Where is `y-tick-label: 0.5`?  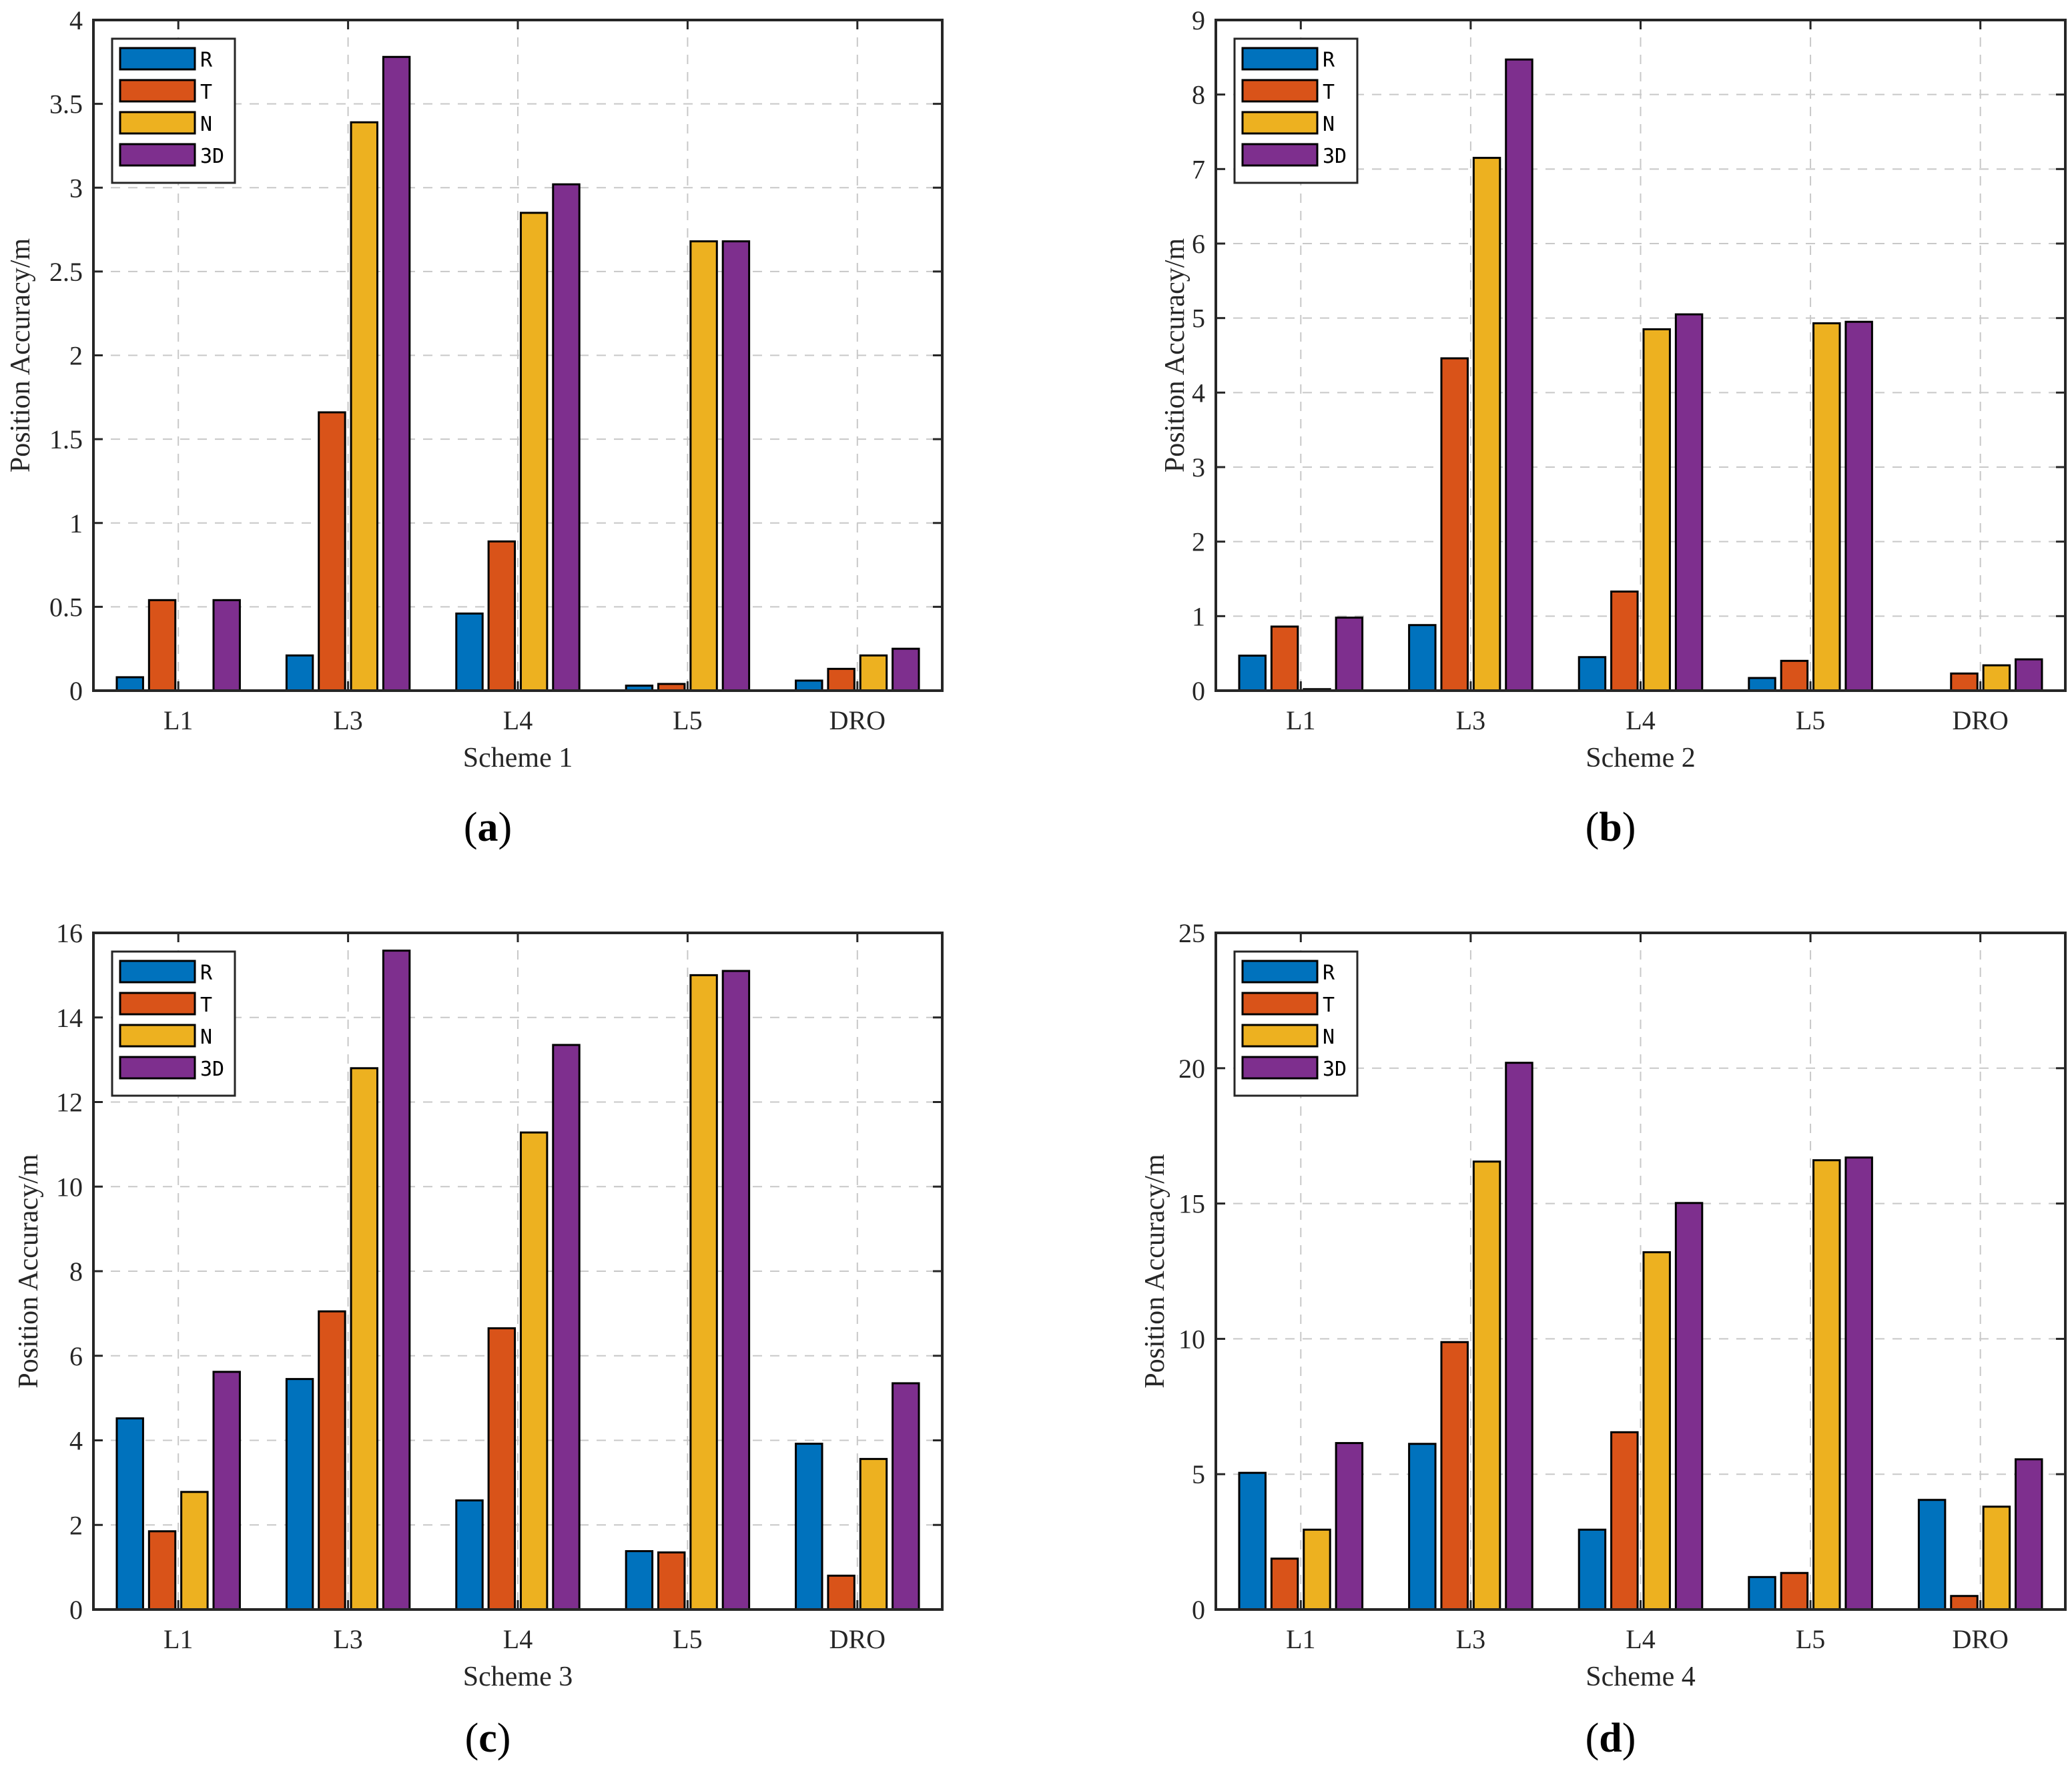
y-tick-label: 0.5 is located at coordinates (66, 607).